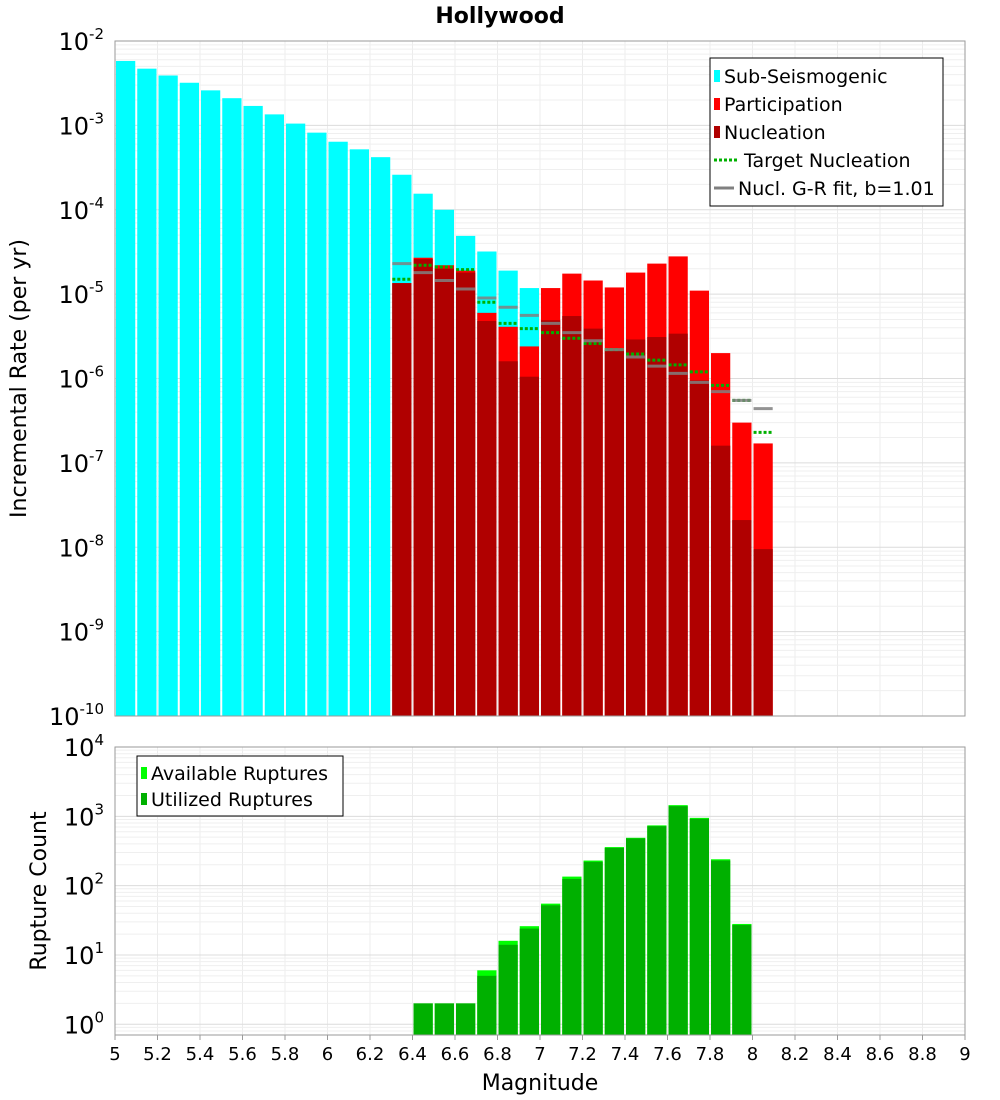 The image size is (1000, 1100). I want to click on y-tick-labels: 10⁻² 10⁻³ 10⁻⁴ 10⁻⁵ 10⁻⁶ 10⁻⁷ 10⁻⁸ 10⁻⁹ 10⁻¹⁰, so click(76, 378).